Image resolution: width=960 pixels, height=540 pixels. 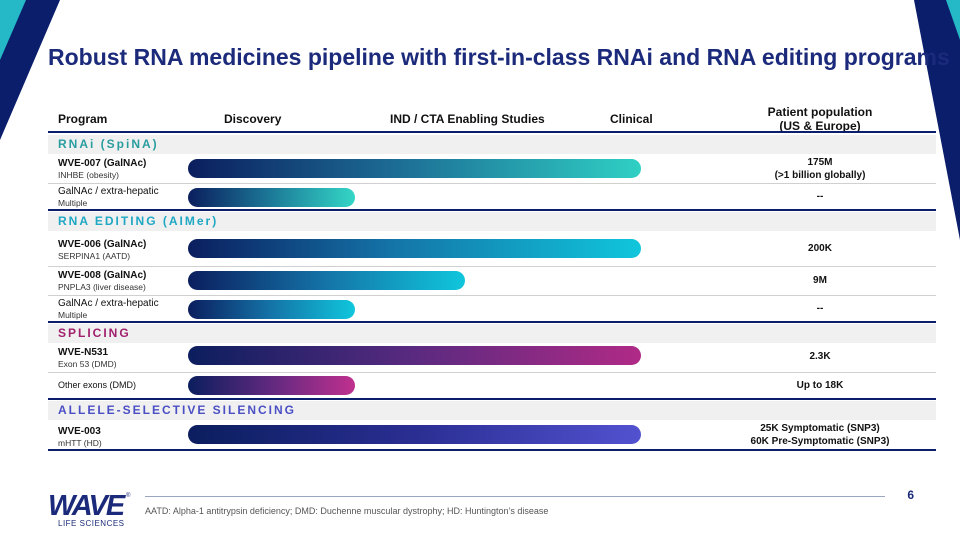 What do you see at coordinates (177, 410) in the screenshot?
I see `section-allele-label: ALLELE-SELECTIVE SILENCING` at bounding box center [177, 410].